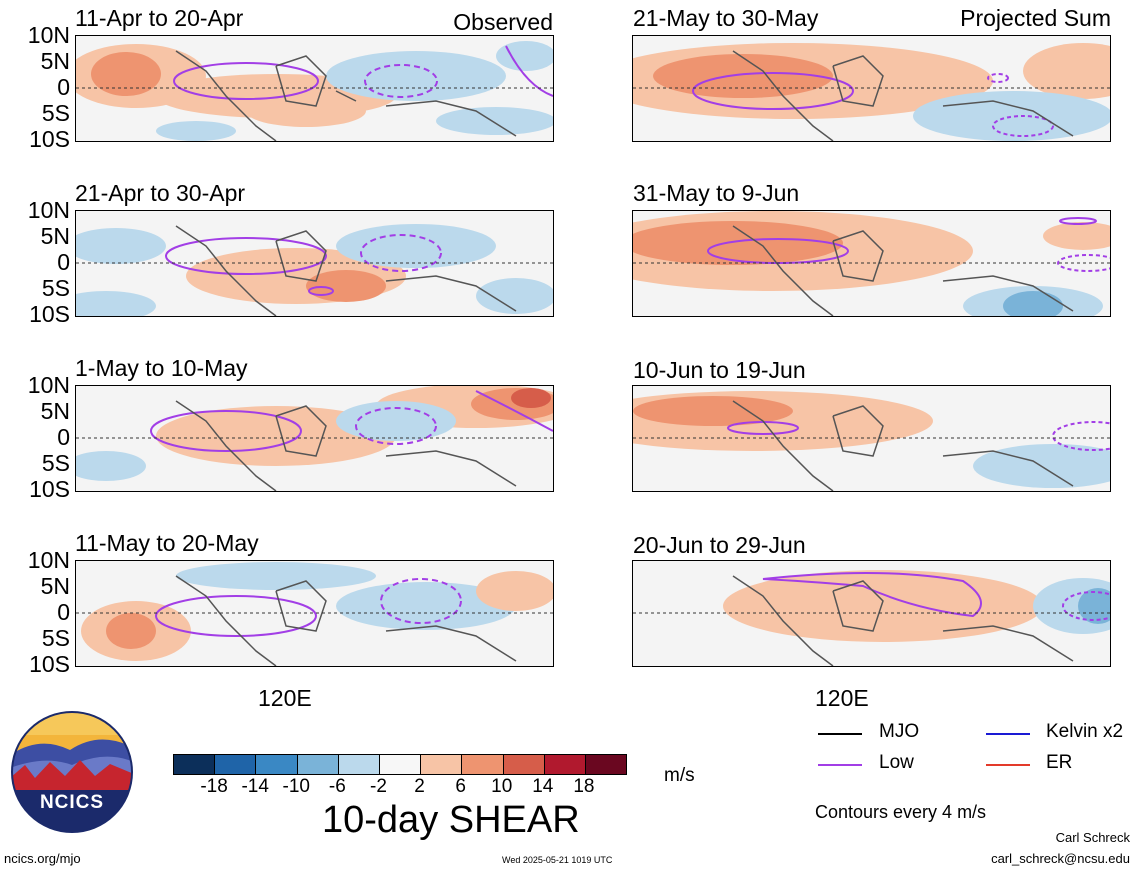 This screenshot has height=873, width=1135. Describe the element at coordinates (285, 698) in the screenshot. I see `lon-tick-left: 120E` at that location.